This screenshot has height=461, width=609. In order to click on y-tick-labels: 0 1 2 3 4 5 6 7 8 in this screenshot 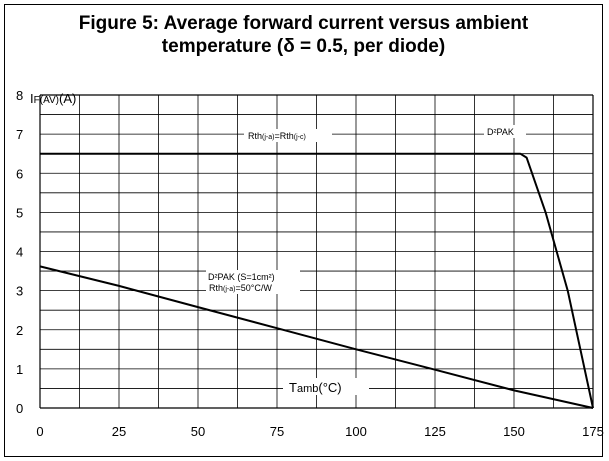, I will do `click(19, 252)`.